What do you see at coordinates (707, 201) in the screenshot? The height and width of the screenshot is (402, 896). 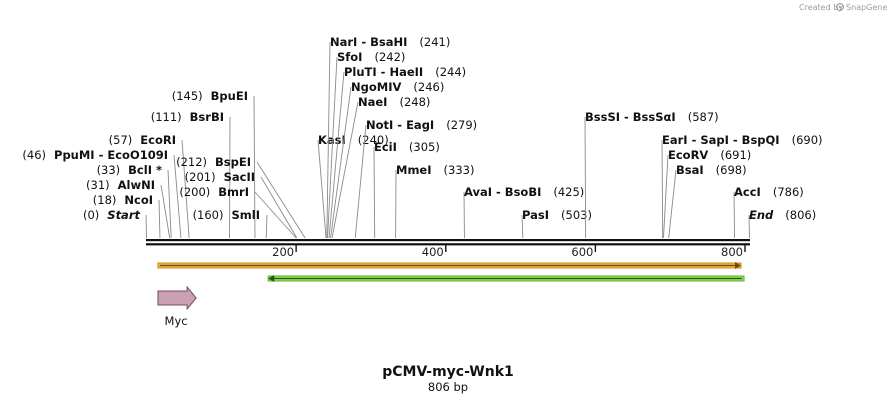 I see `site-bsai: BsaI (698)` at bounding box center [707, 201].